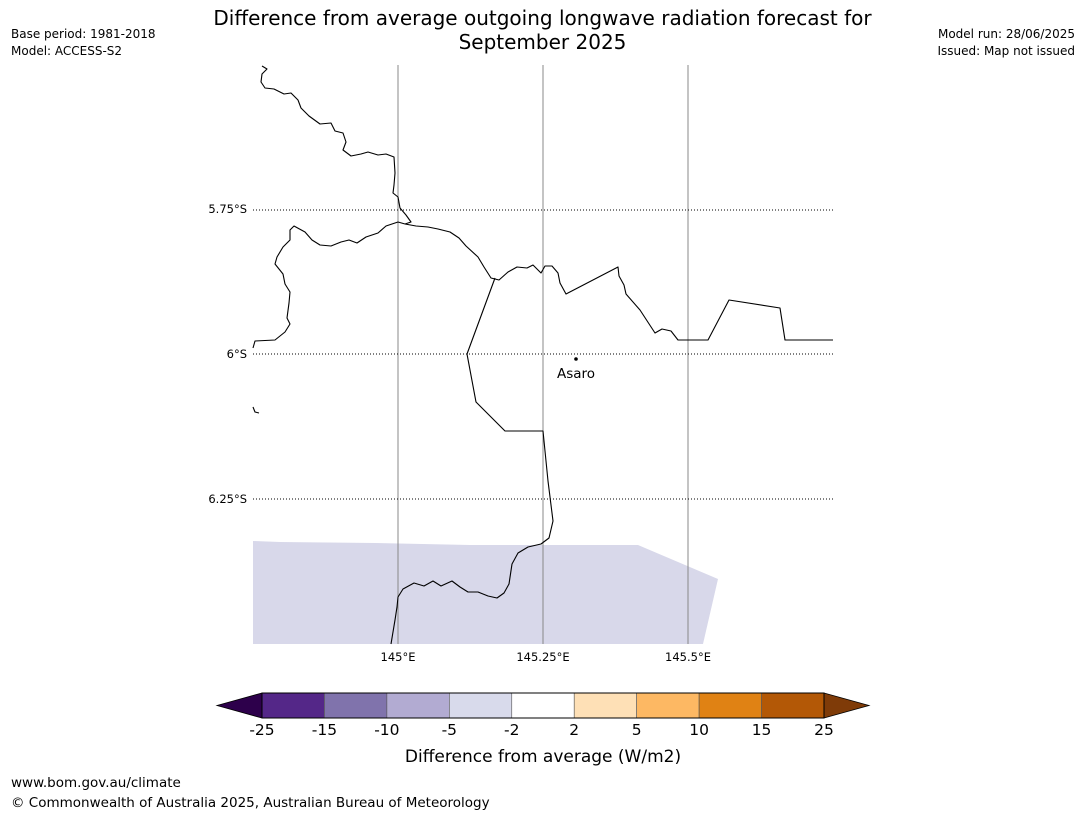 This screenshot has width=1085, height=816. Describe the element at coordinates (398, 657) in the screenshot. I see `lon-label: 145°E` at that location.